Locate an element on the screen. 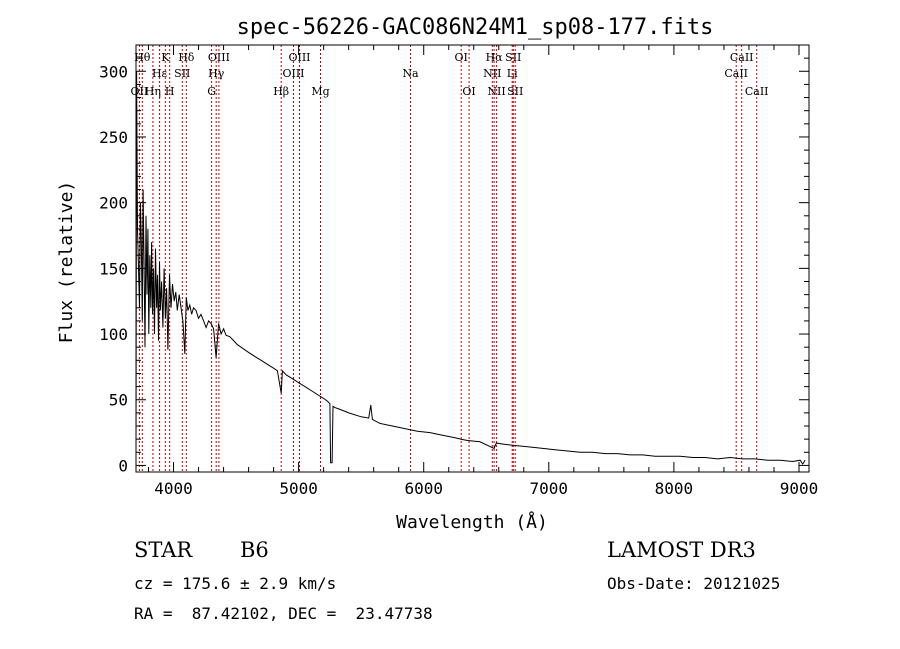  line-label-Mg: Mg is located at coordinates (320, 91).